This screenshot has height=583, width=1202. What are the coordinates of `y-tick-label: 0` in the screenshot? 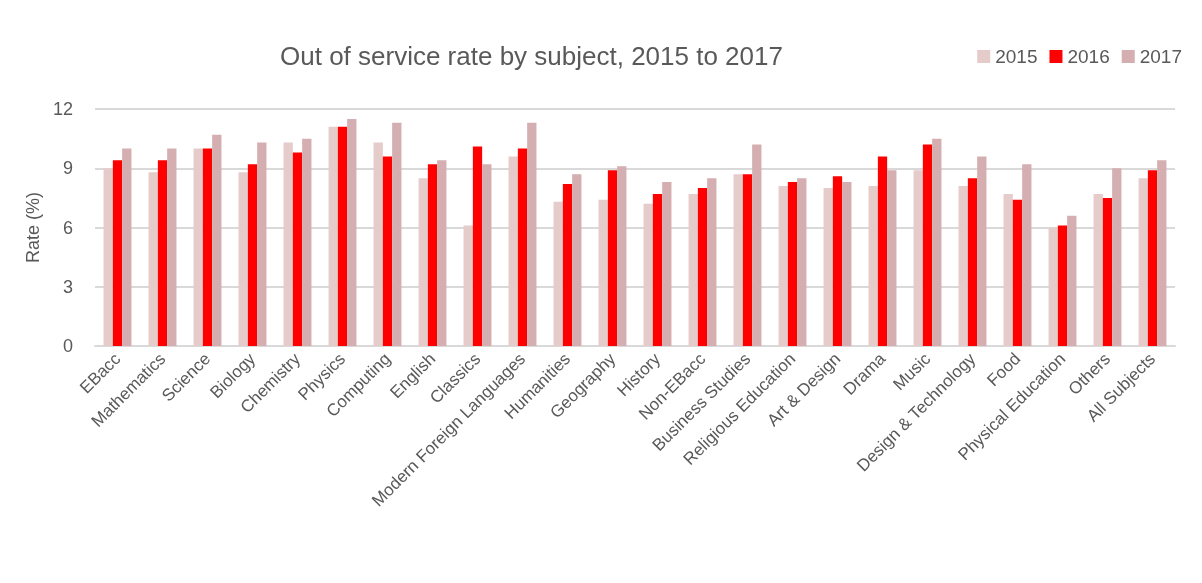 It's located at (67, 346).